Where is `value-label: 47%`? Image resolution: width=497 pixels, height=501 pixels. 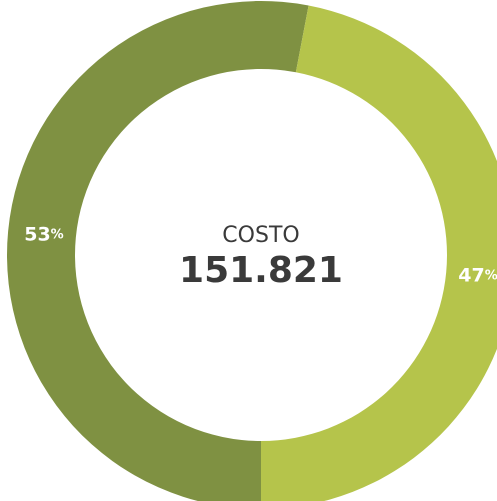
value-label: 47% is located at coordinates (477, 275).